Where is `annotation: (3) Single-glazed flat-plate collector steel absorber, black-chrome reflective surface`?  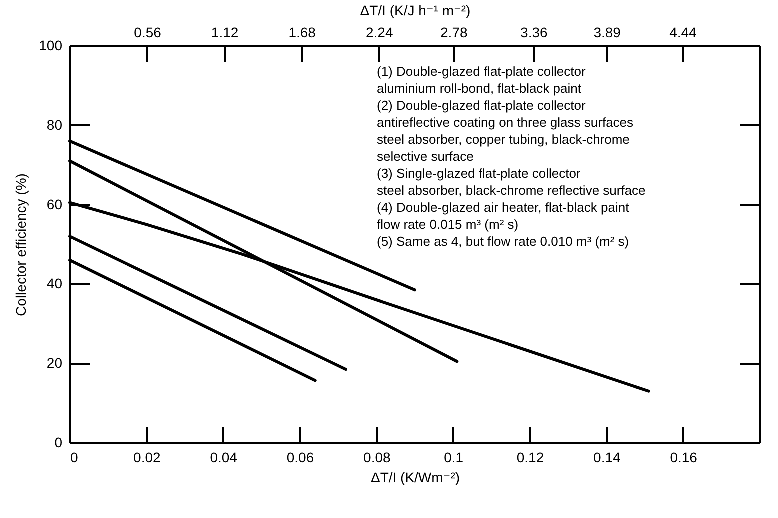 annotation: (3) Single-glazed flat-plate collector steel absorber, black-chrome reflective surface is located at coordinates (511, 182).